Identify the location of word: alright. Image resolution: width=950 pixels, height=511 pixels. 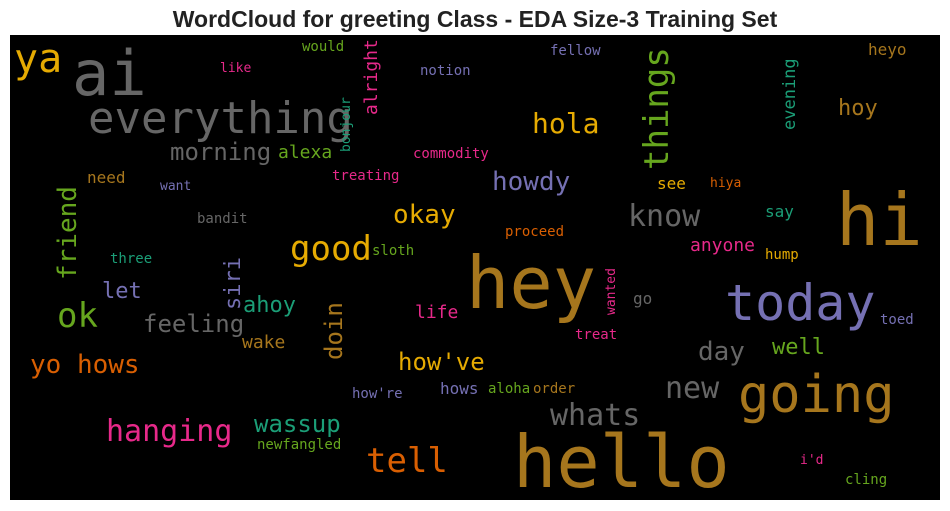
(371, 77).